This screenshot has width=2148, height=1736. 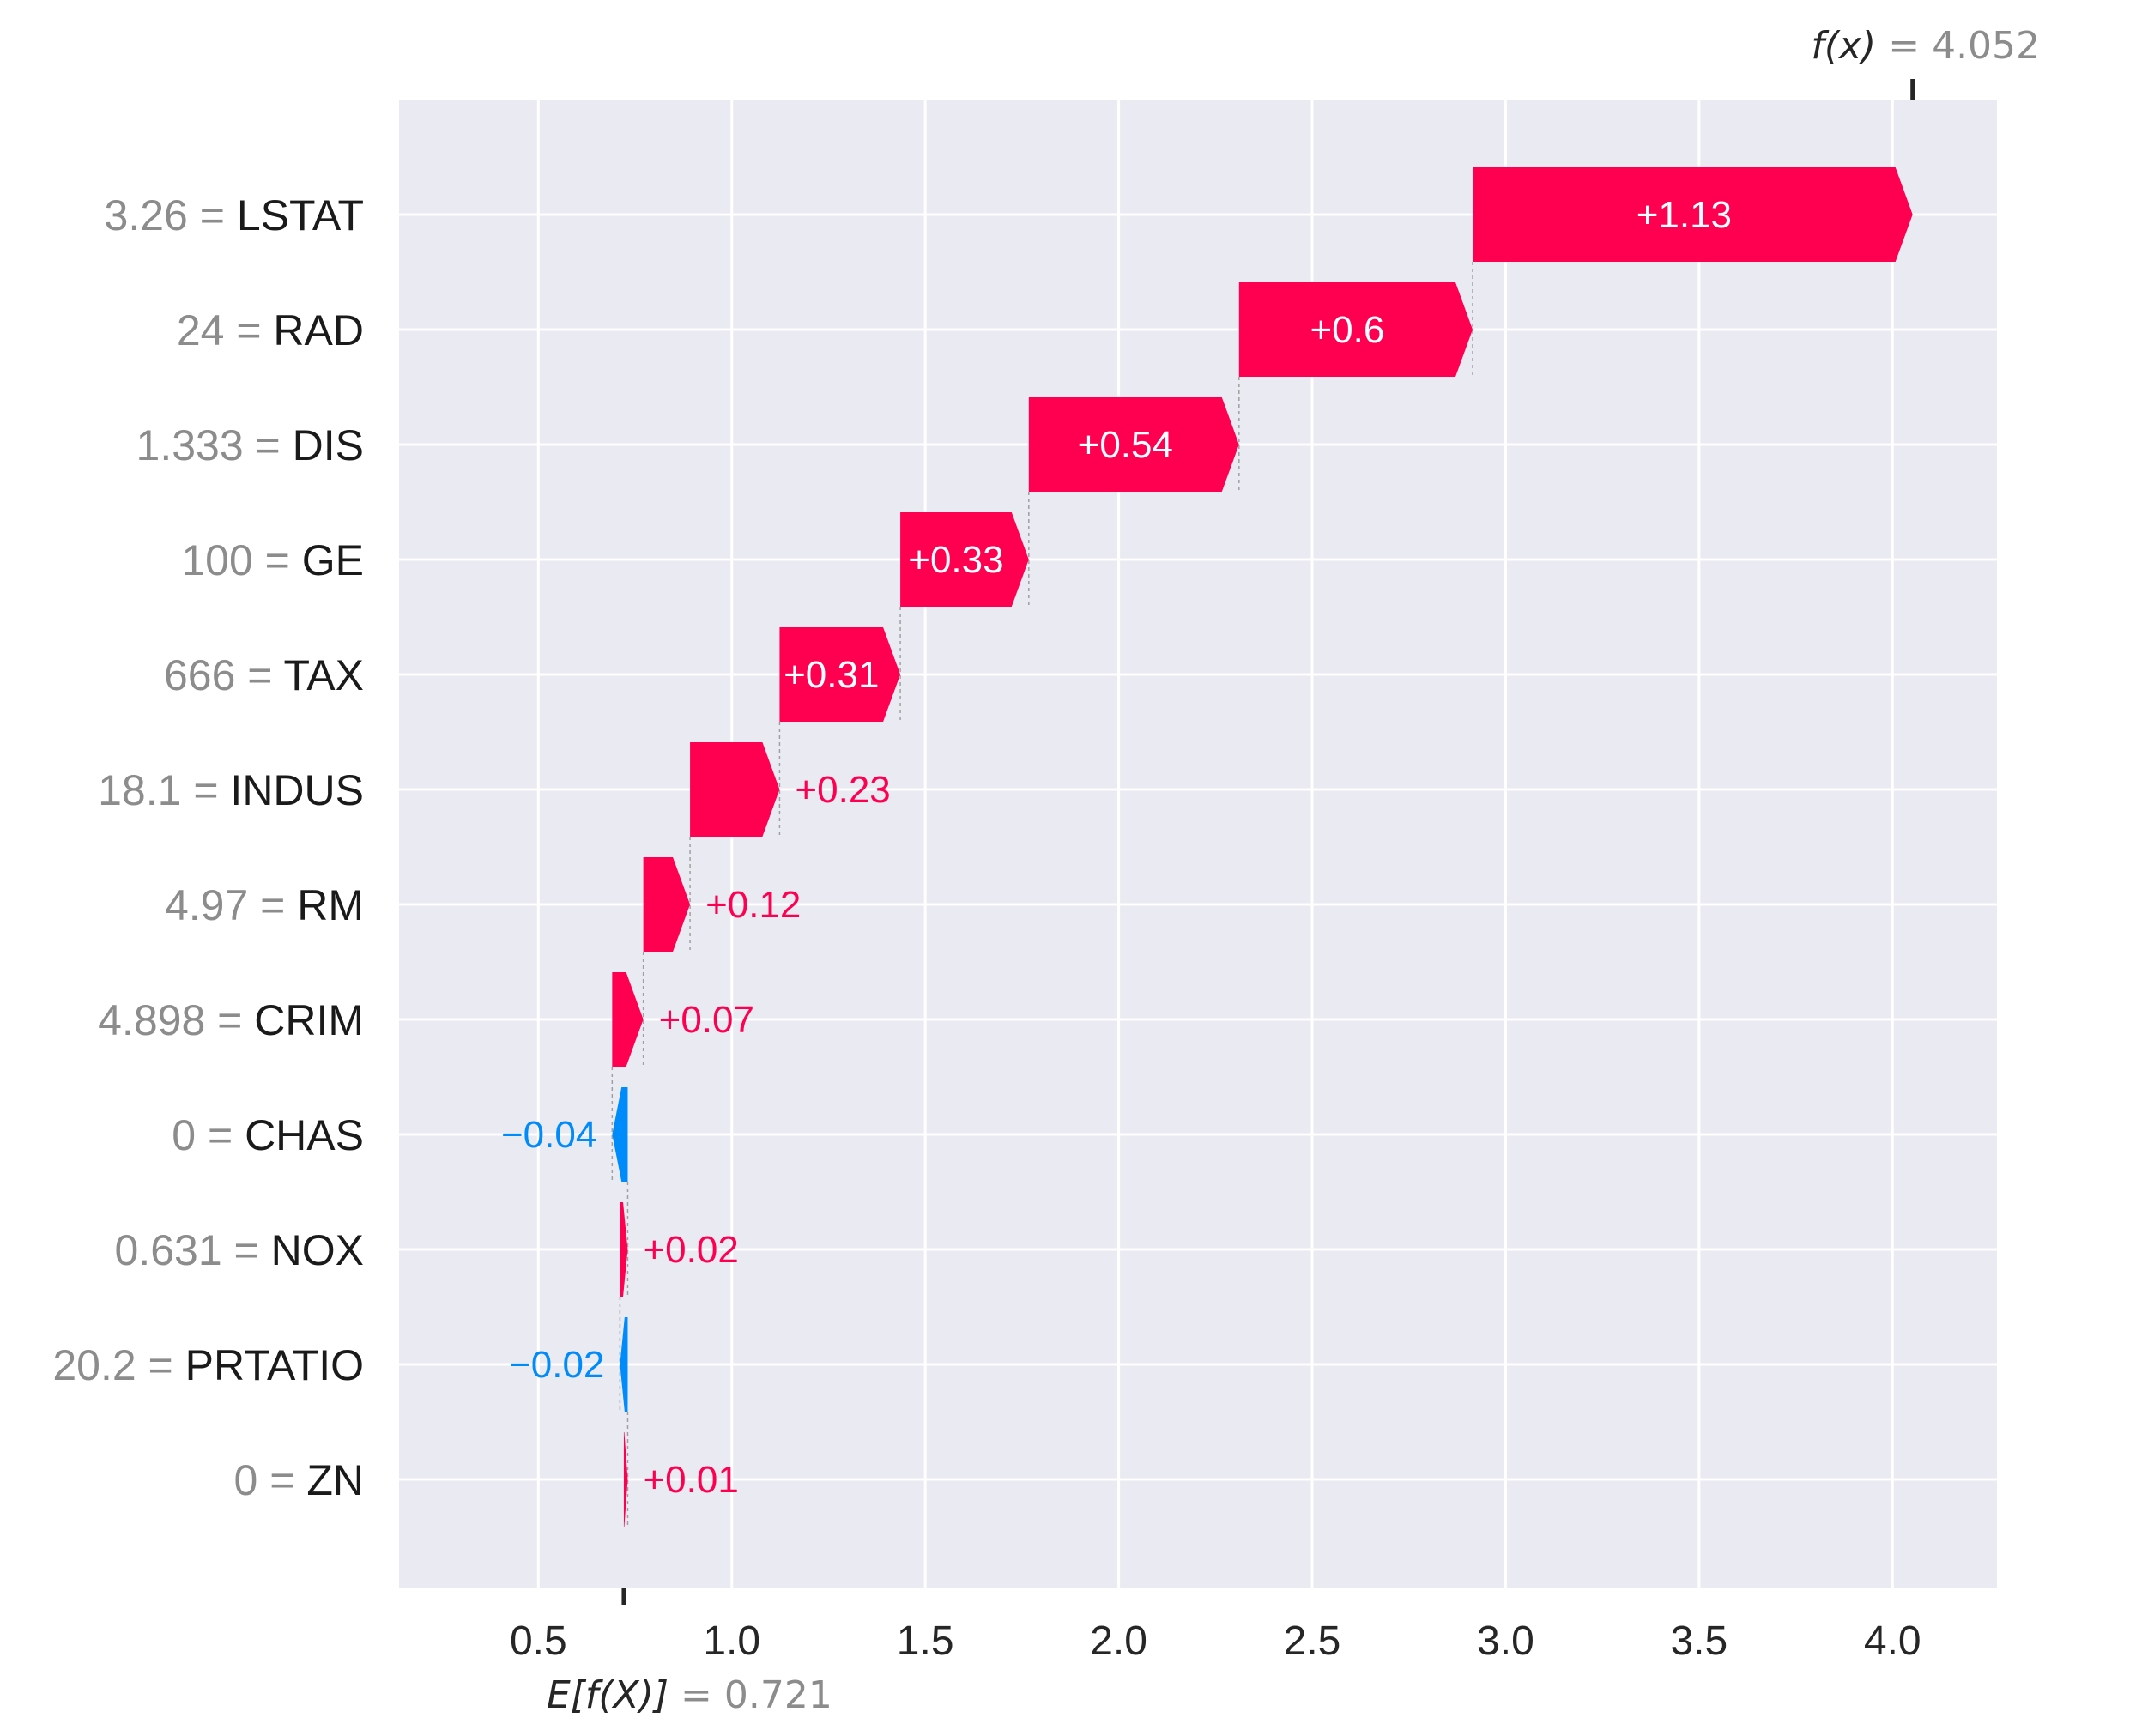 I want to click on output-value-annotation: f(x) = 4.052, so click(x=1926, y=62).